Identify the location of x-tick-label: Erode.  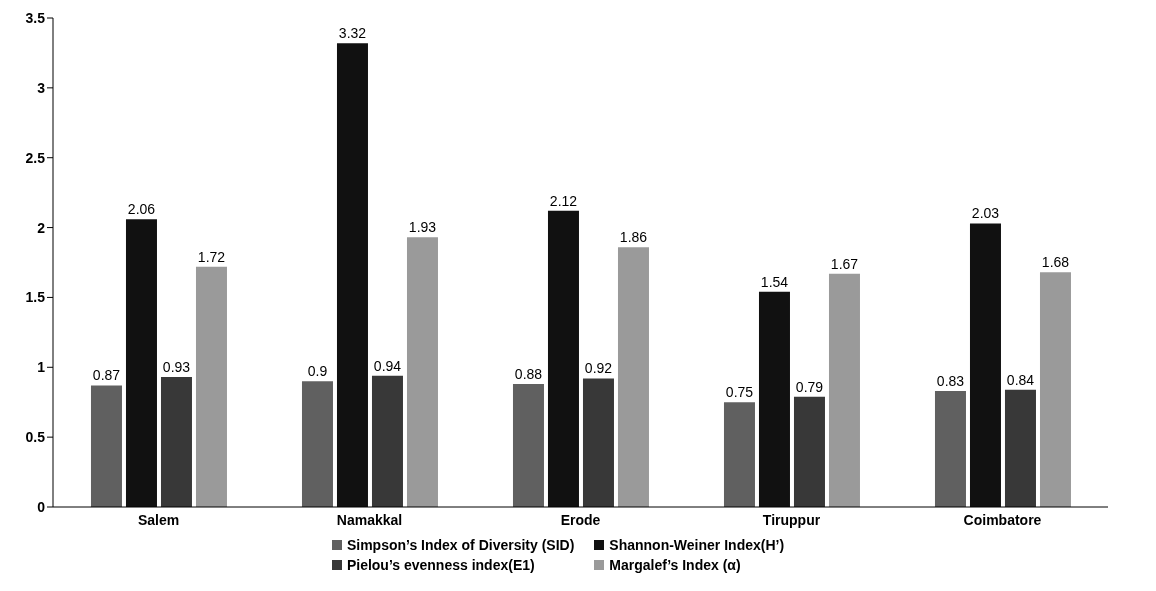
(580, 519).